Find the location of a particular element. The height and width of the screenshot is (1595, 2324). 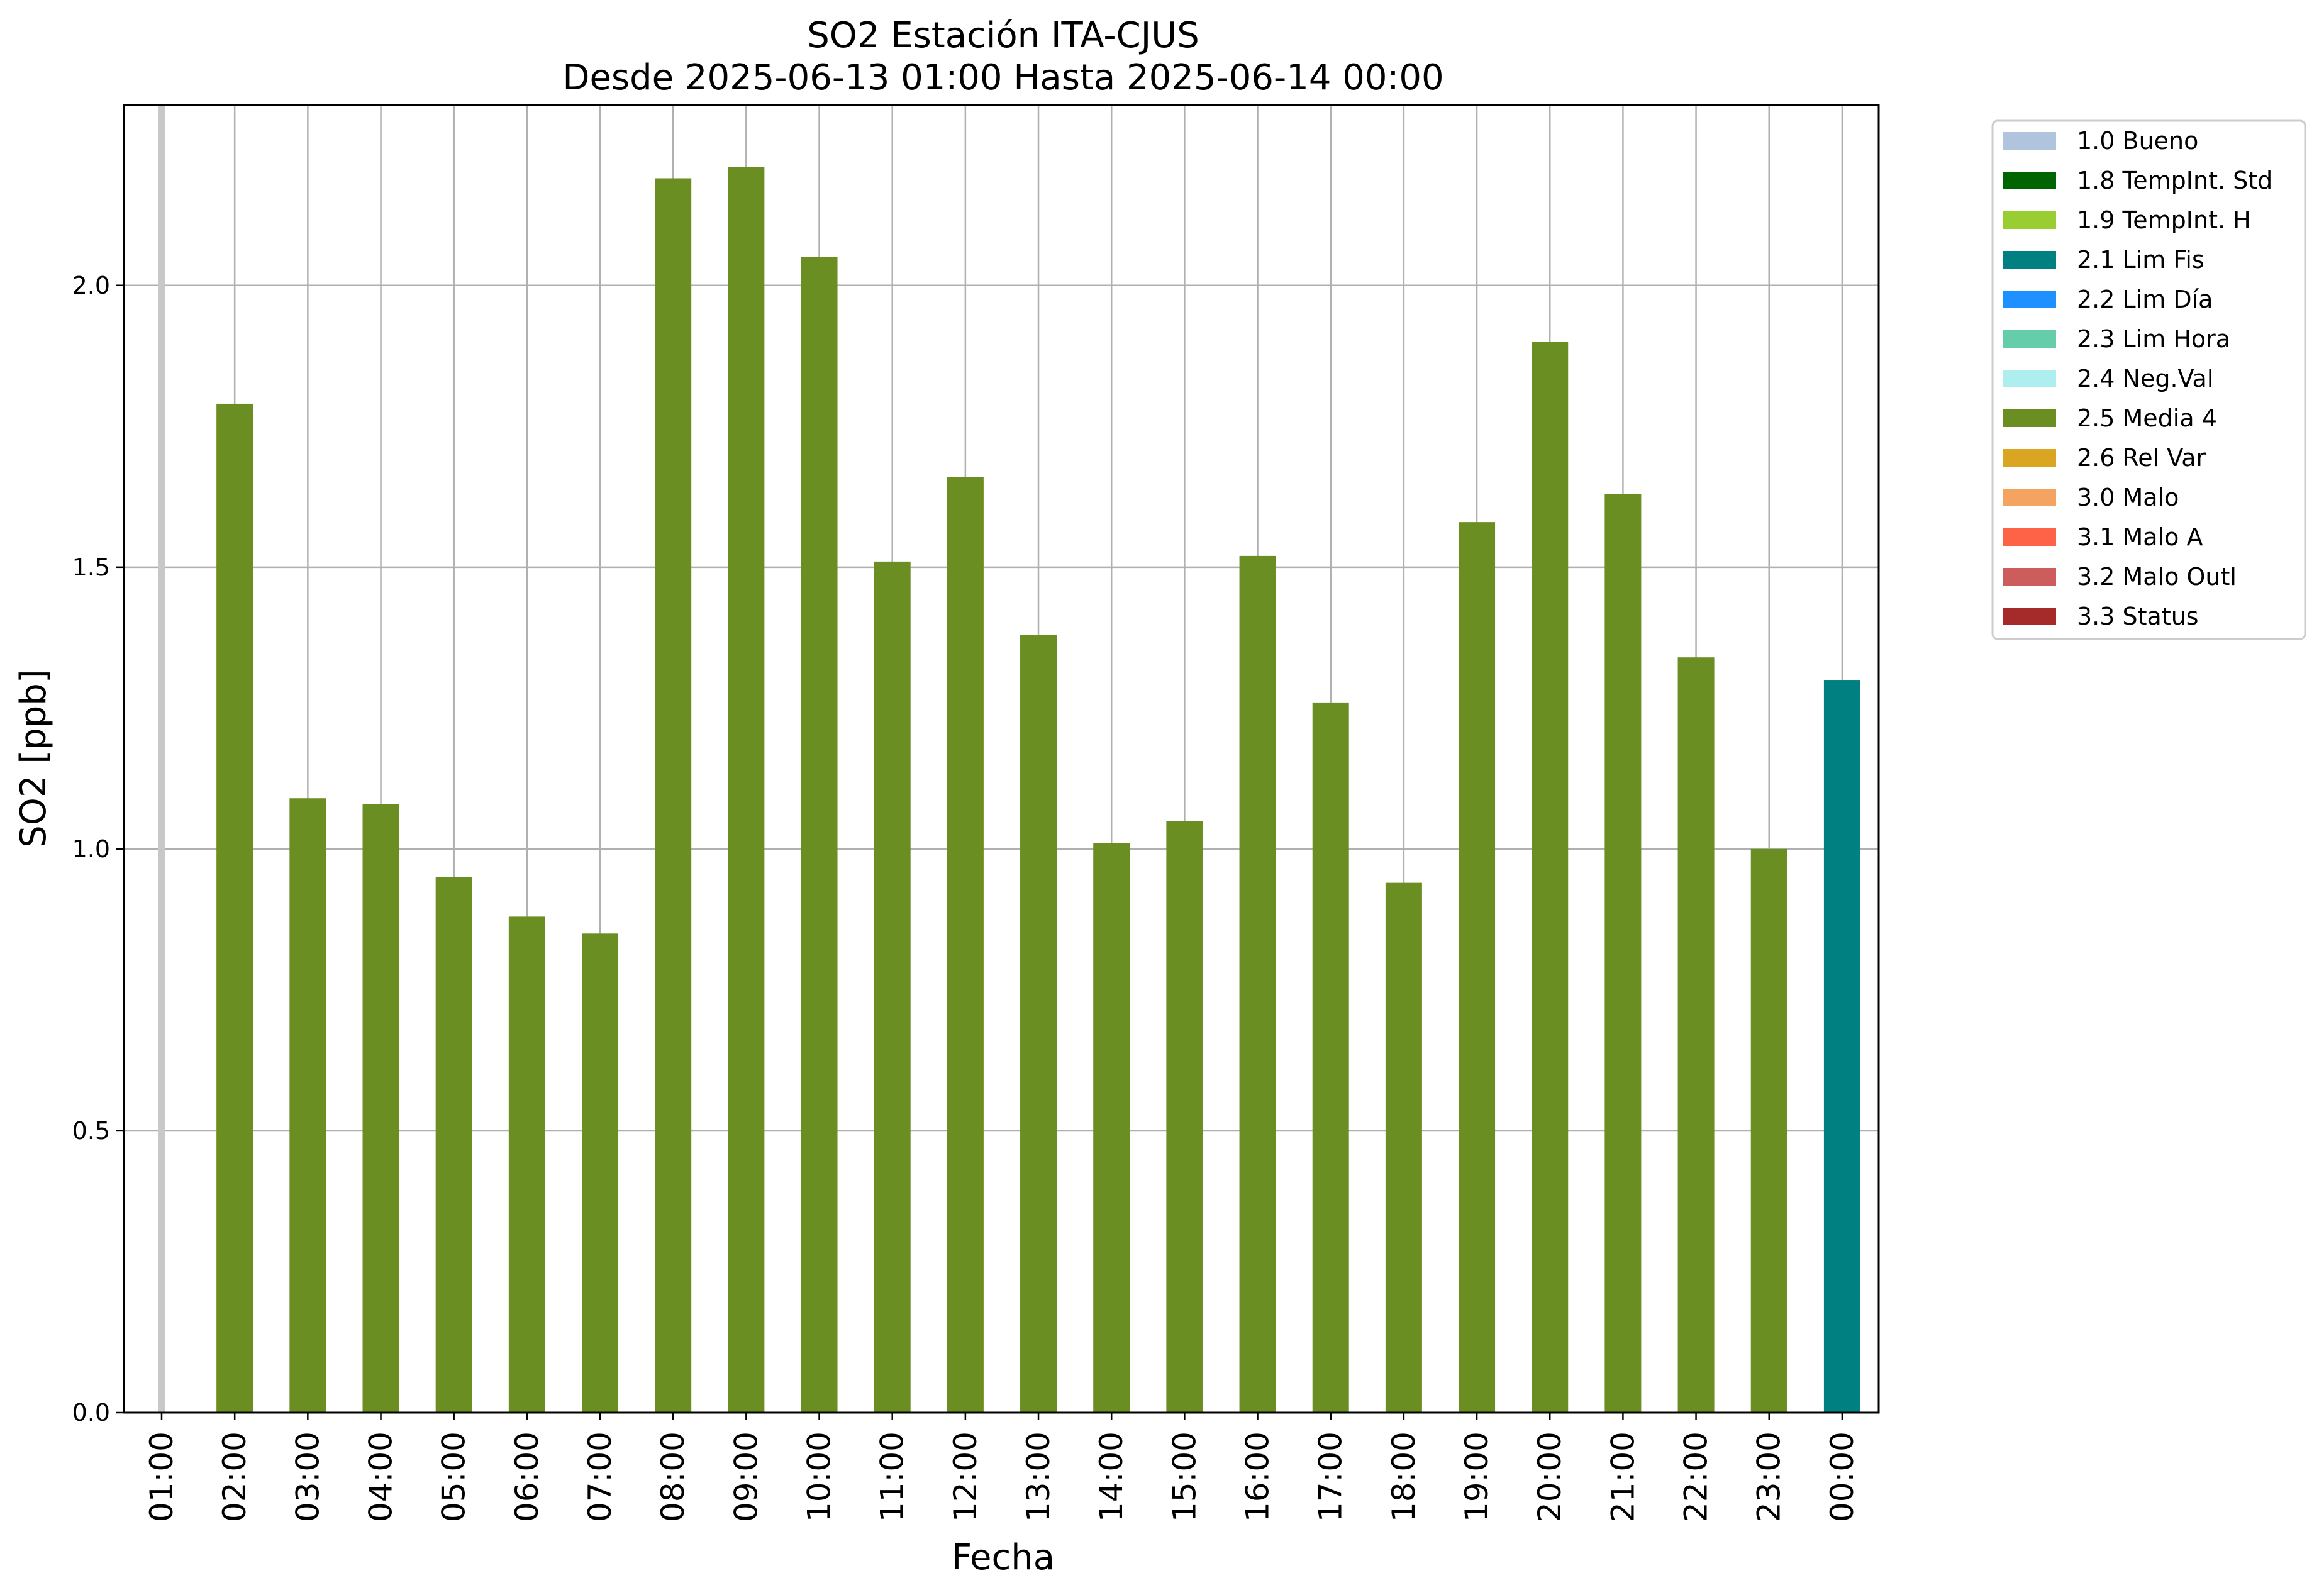

x-tick-label: 17:00 is located at coordinates (1331, 1476).